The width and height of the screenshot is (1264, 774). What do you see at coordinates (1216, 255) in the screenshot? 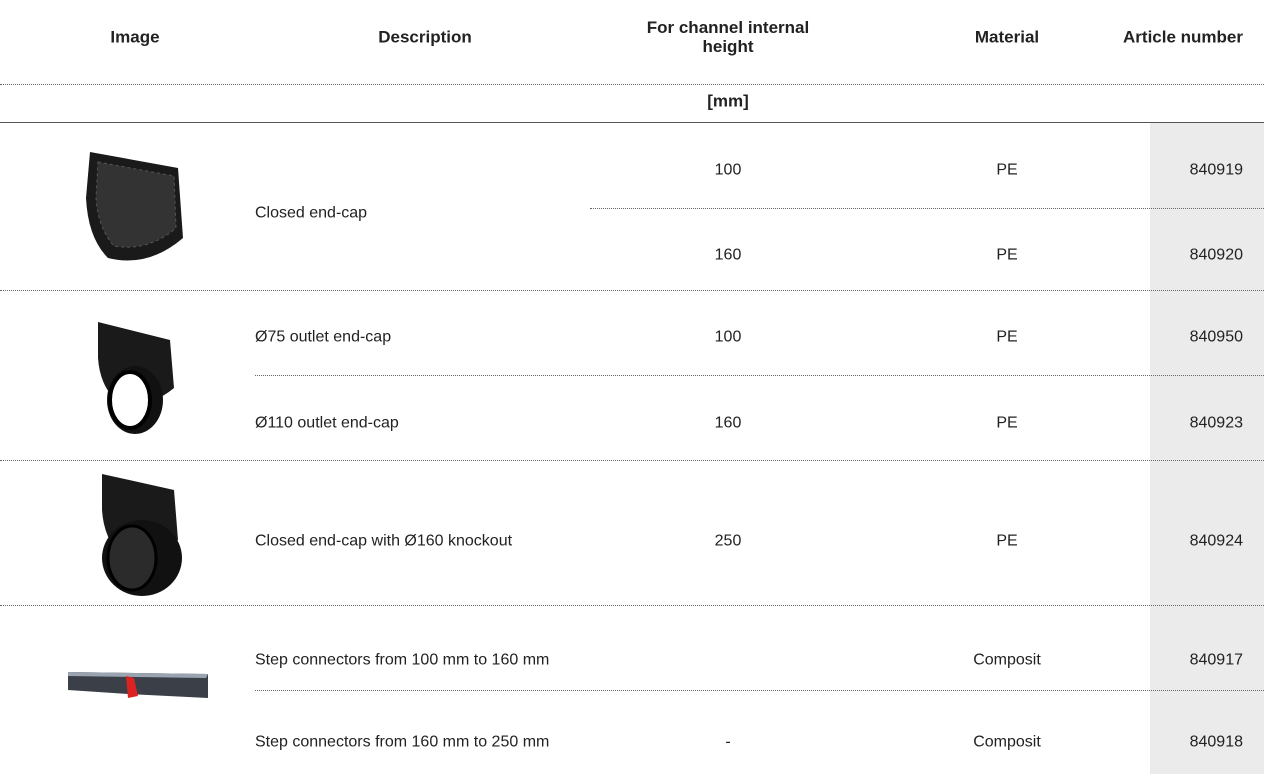
I see `article-number: 840920` at bounding box center [1216, 255].